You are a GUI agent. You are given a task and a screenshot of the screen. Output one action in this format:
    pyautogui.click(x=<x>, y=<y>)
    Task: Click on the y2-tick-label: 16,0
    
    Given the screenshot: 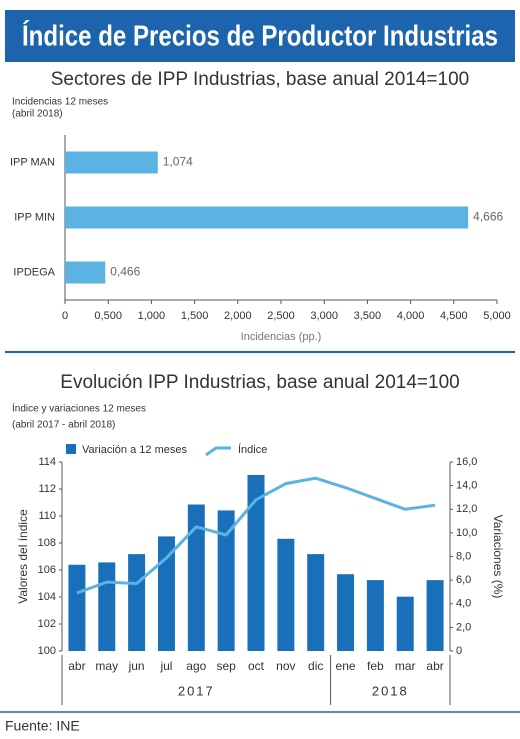 What is the action you would take?
    pyautogui.click(x=466, y=462)
    